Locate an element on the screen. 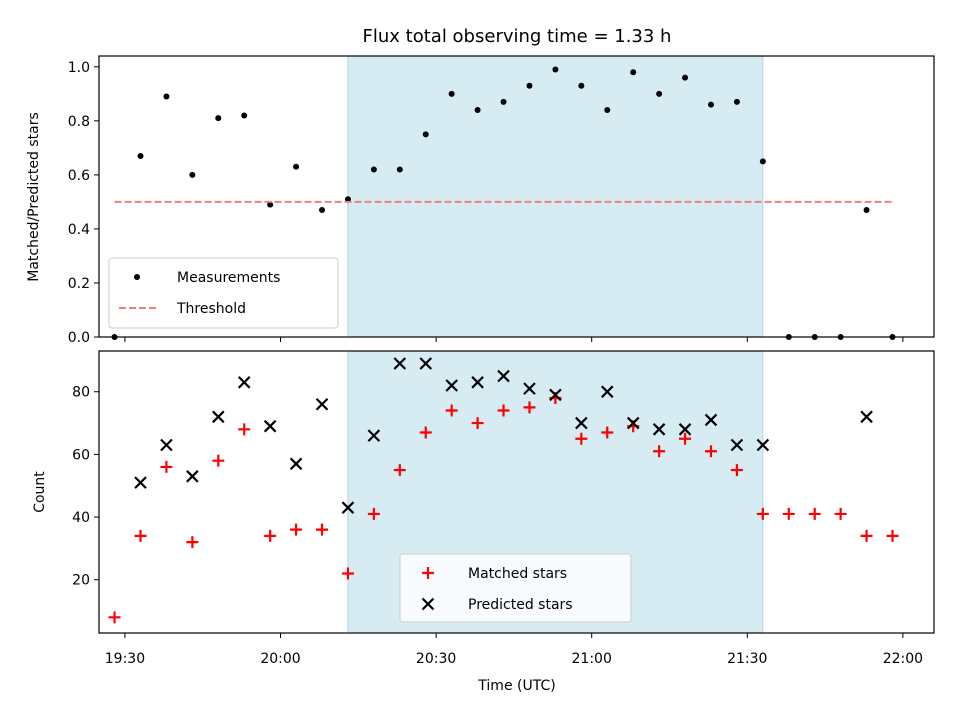  top-ytick: 0.2 is located at coordinates (83, 284).